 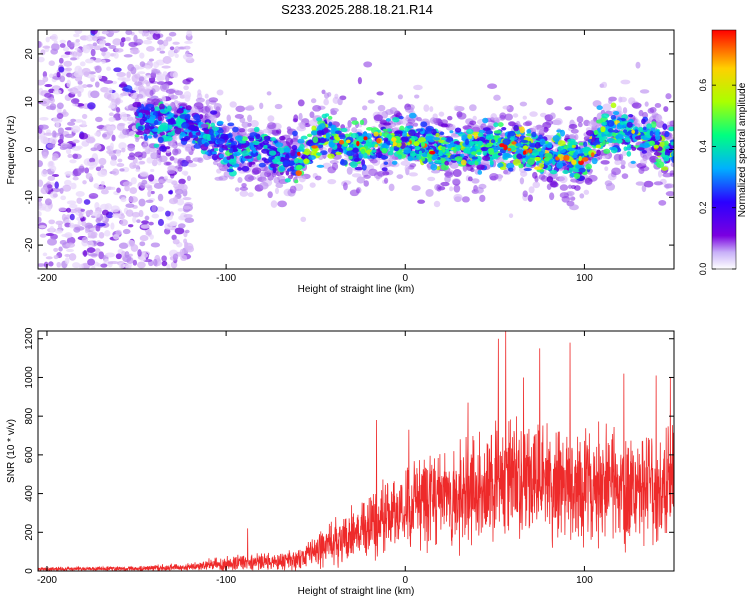 What do you see at coordinates (29, 197) in the screenshot?
I see `spectrogram-y-tick-label: -10` at bounding box center [29, 197].